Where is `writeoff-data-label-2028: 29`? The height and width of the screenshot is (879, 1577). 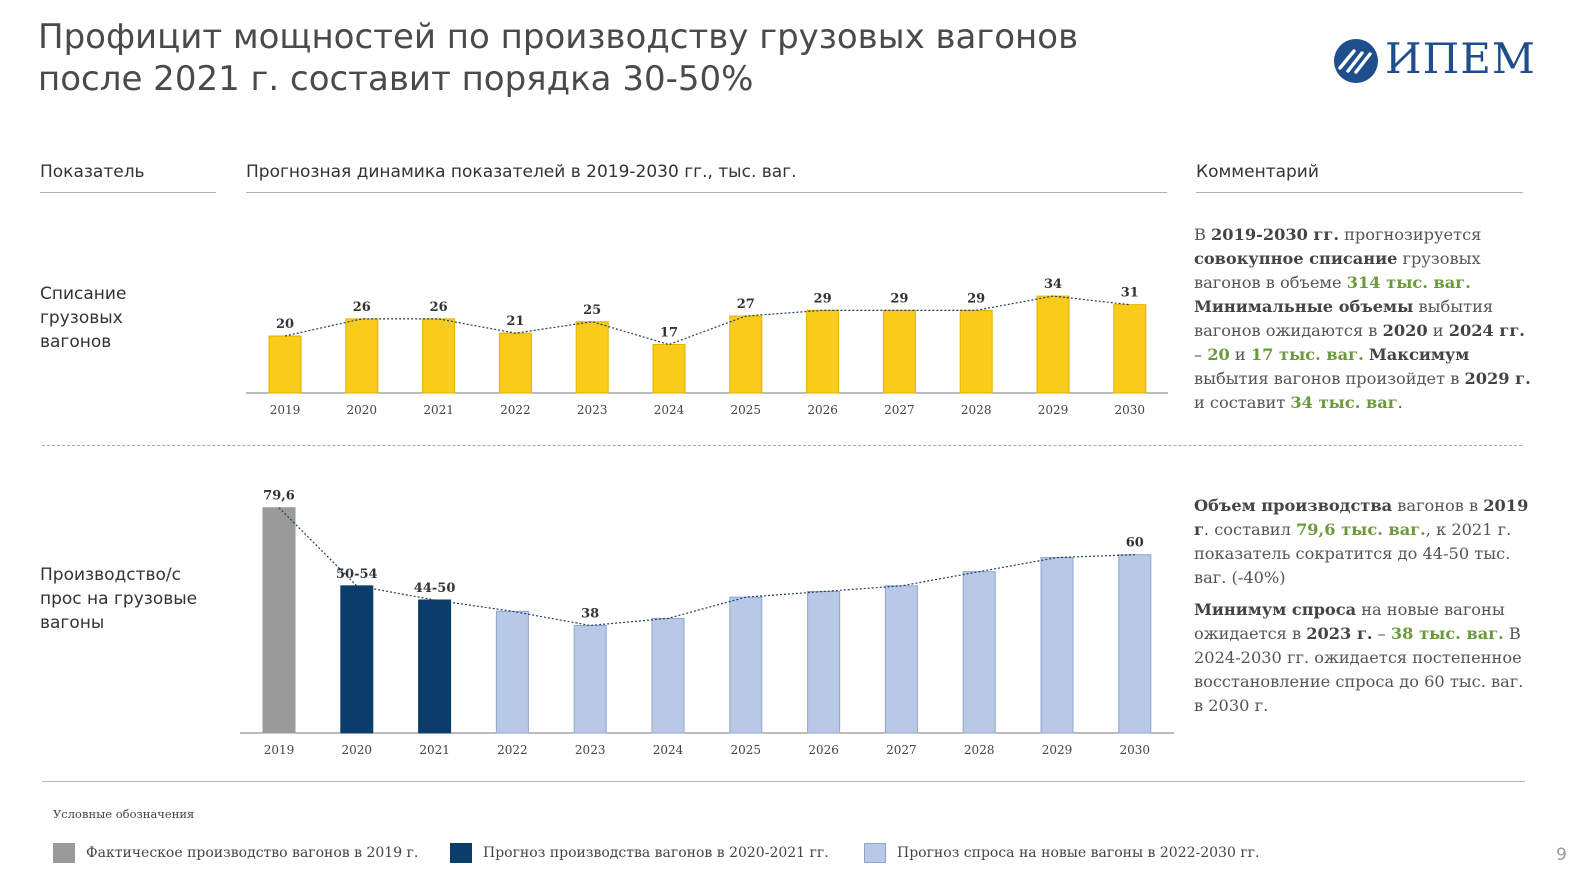 writeoff-data-label-2028: 29 is located at coordinates (976, 298).